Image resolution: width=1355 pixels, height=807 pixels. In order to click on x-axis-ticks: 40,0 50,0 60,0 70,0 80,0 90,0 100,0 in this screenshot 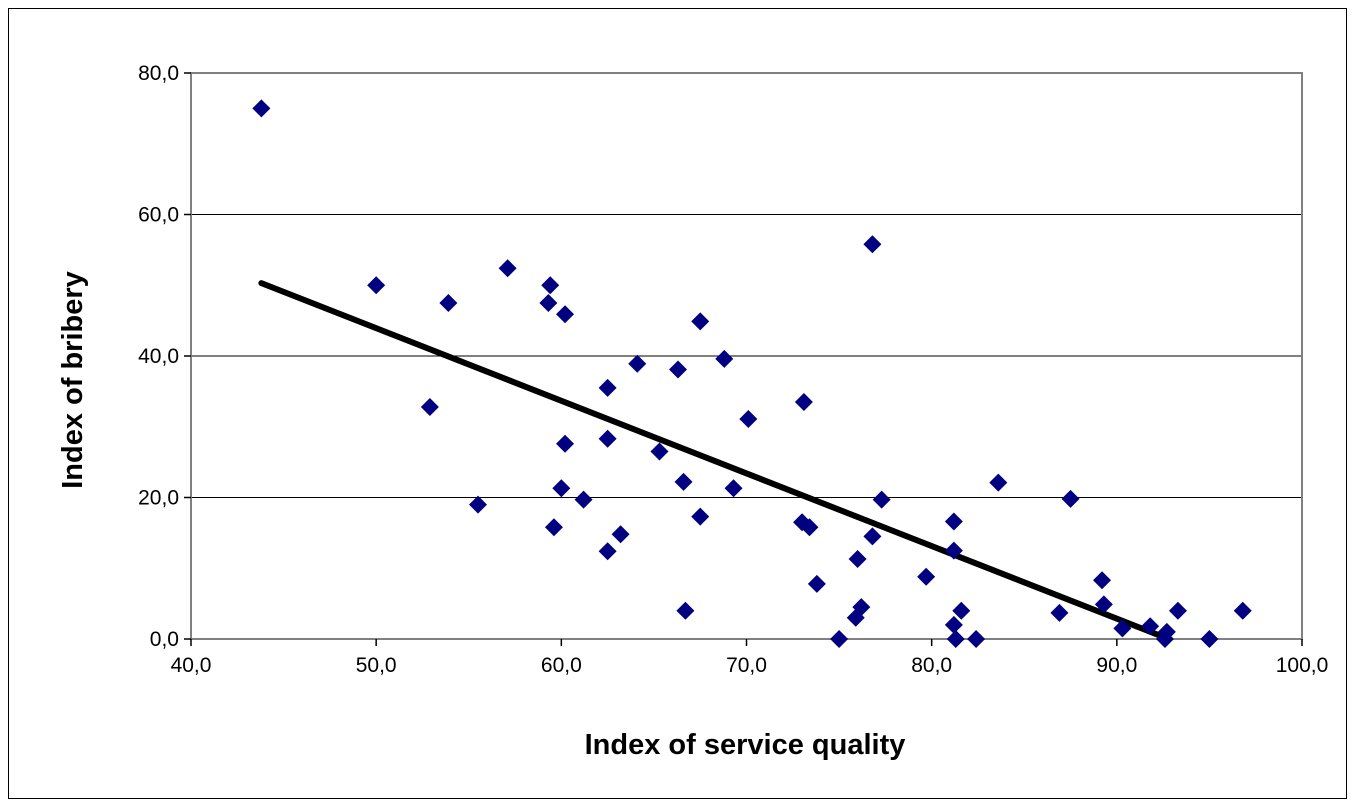, I will do `click(750, 658)`.